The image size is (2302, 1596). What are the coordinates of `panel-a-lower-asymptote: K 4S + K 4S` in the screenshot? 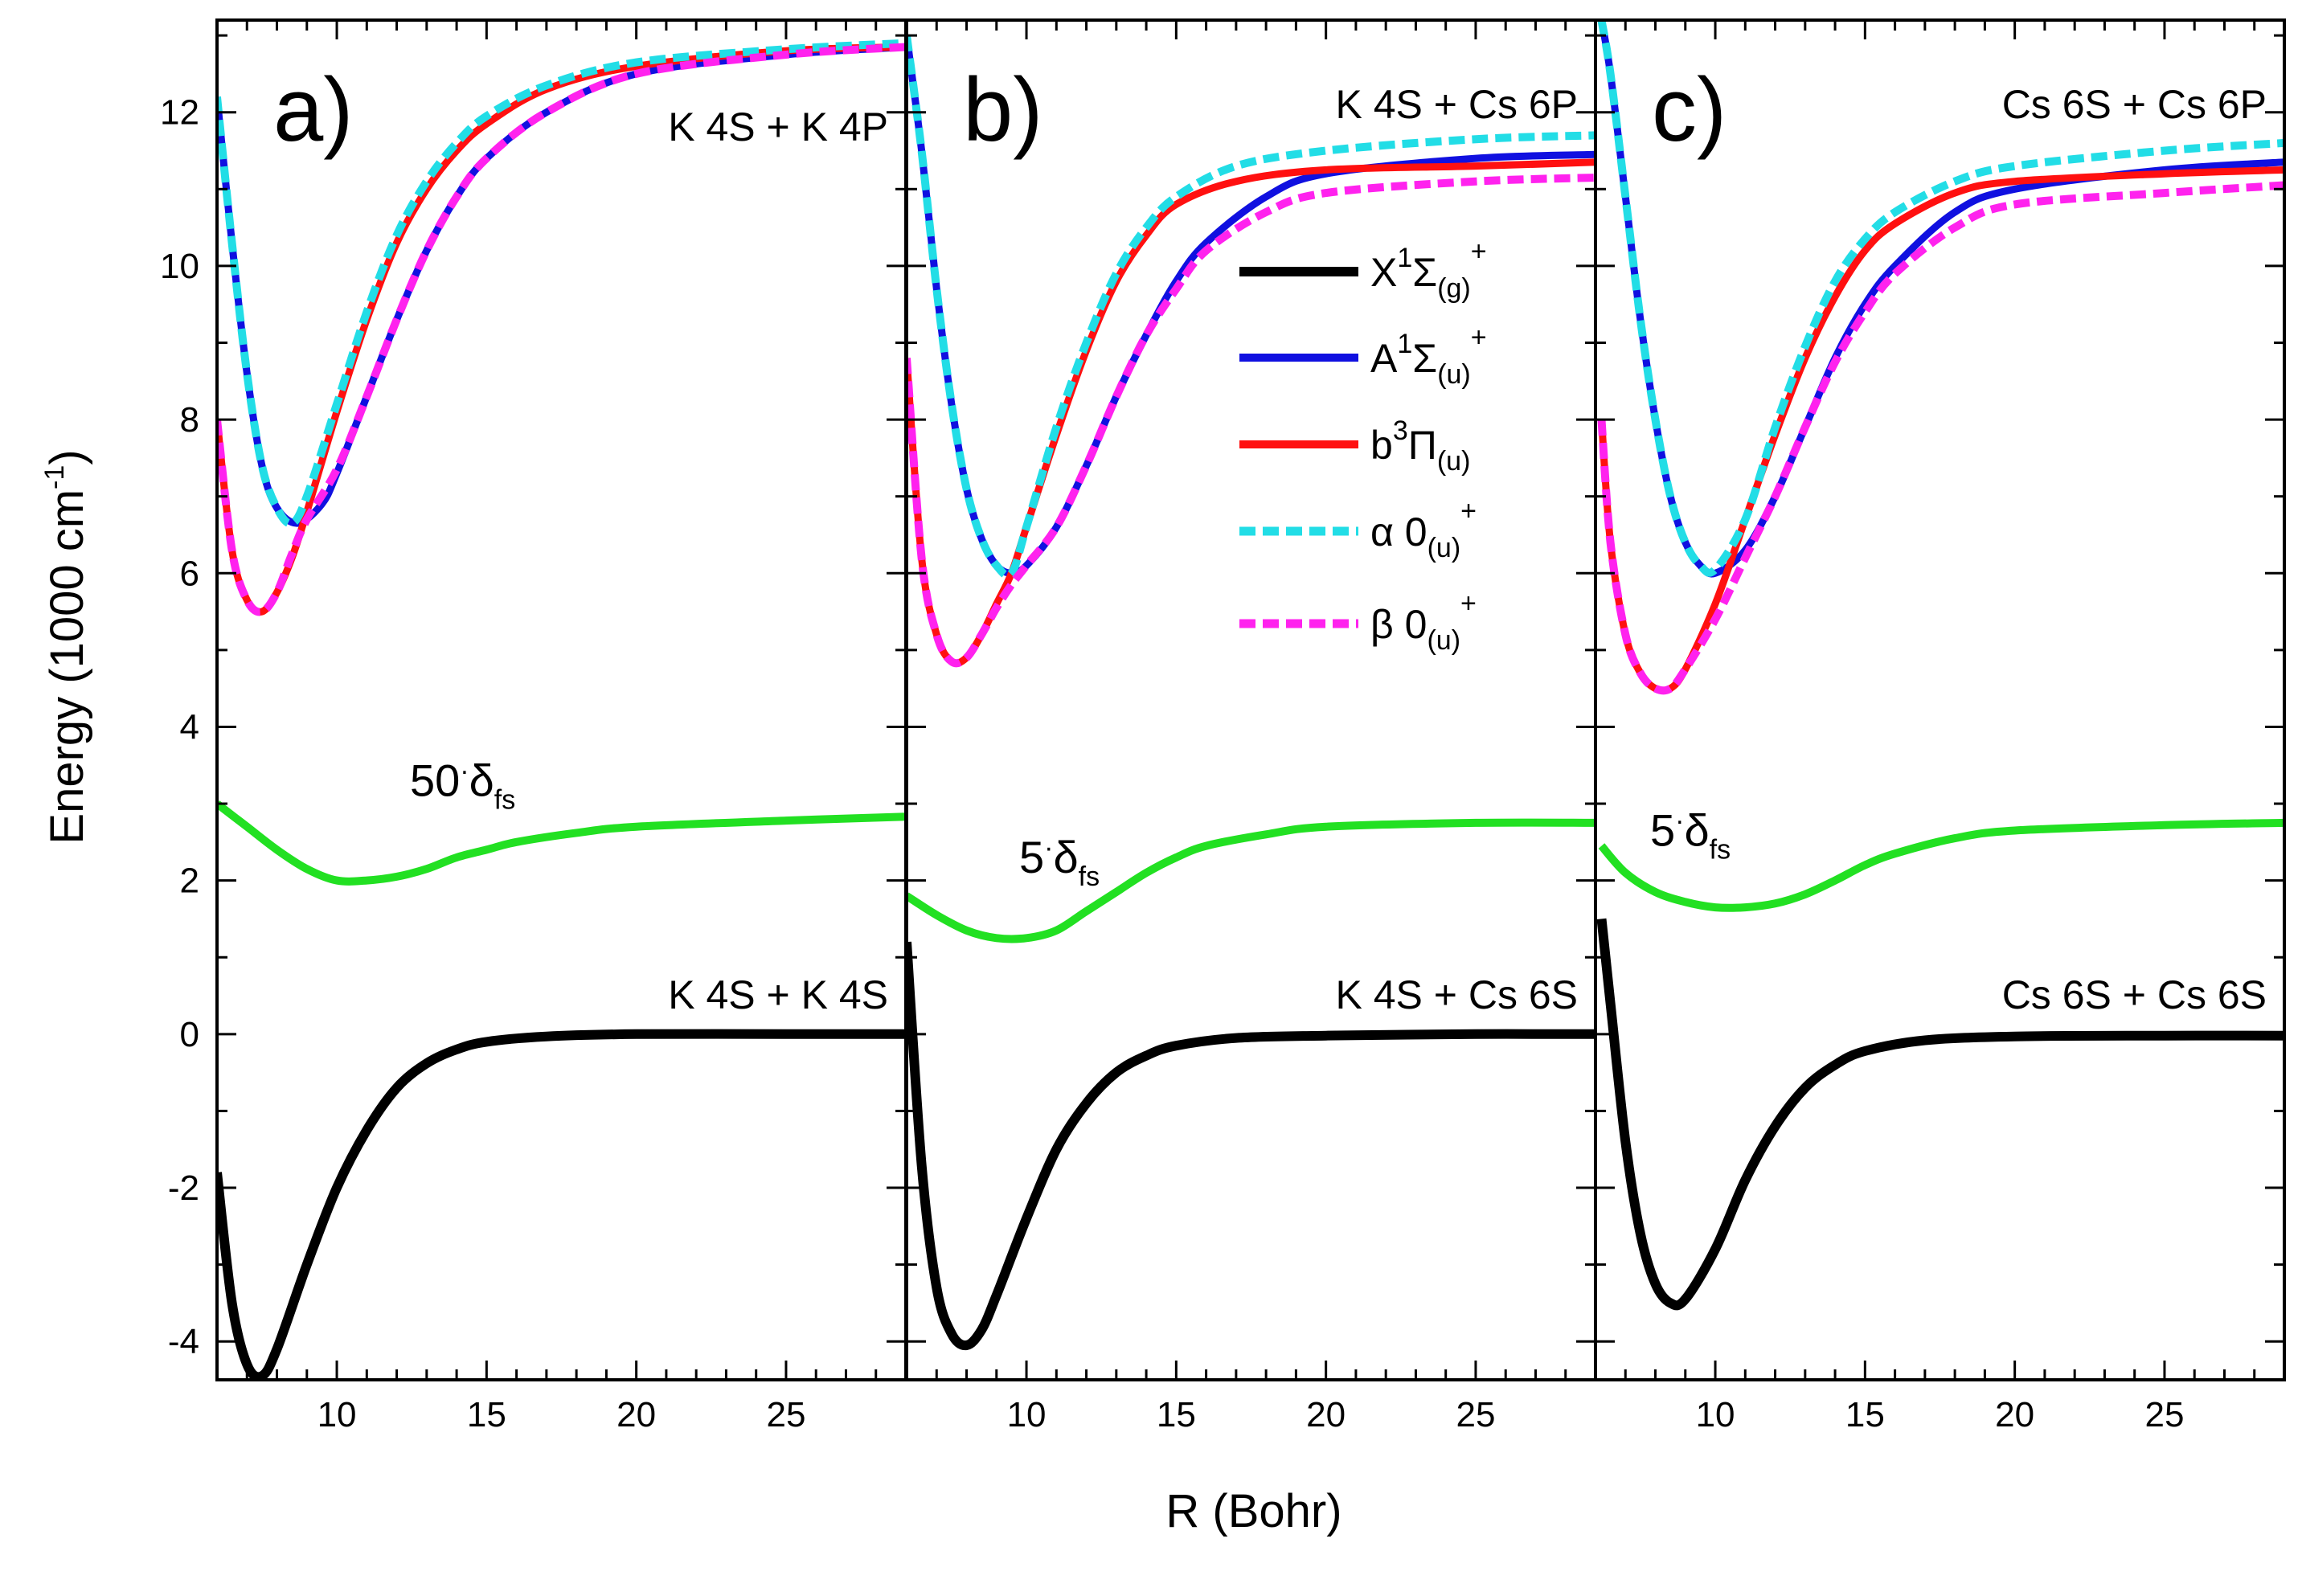 It's located at (778, 994).